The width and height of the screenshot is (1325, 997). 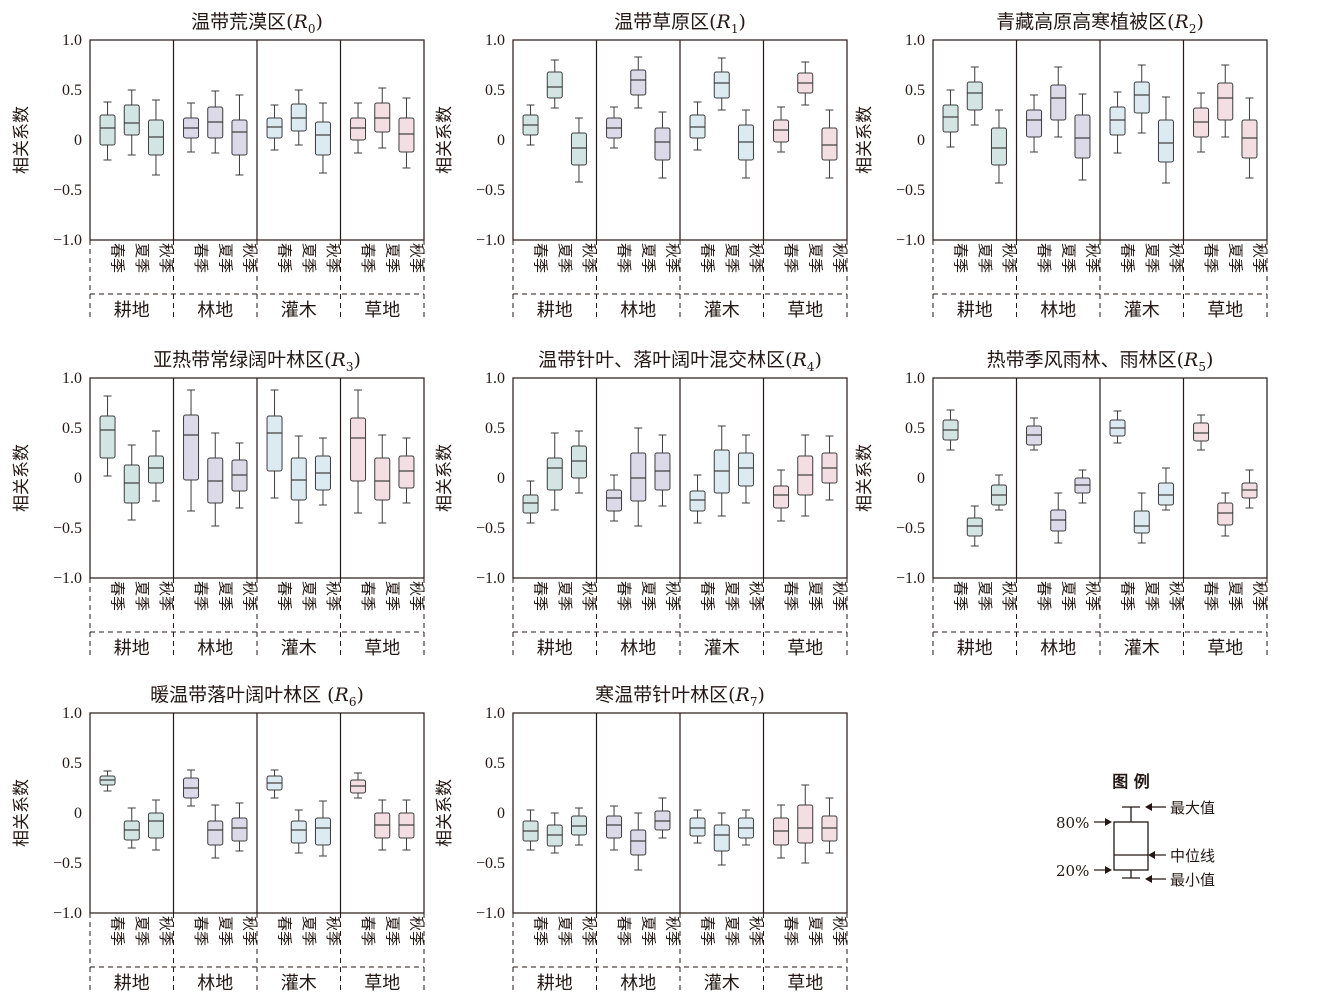 I want to click on title-prefix: 青藏高原高寒植被区(, so click(x=1085, y=22).